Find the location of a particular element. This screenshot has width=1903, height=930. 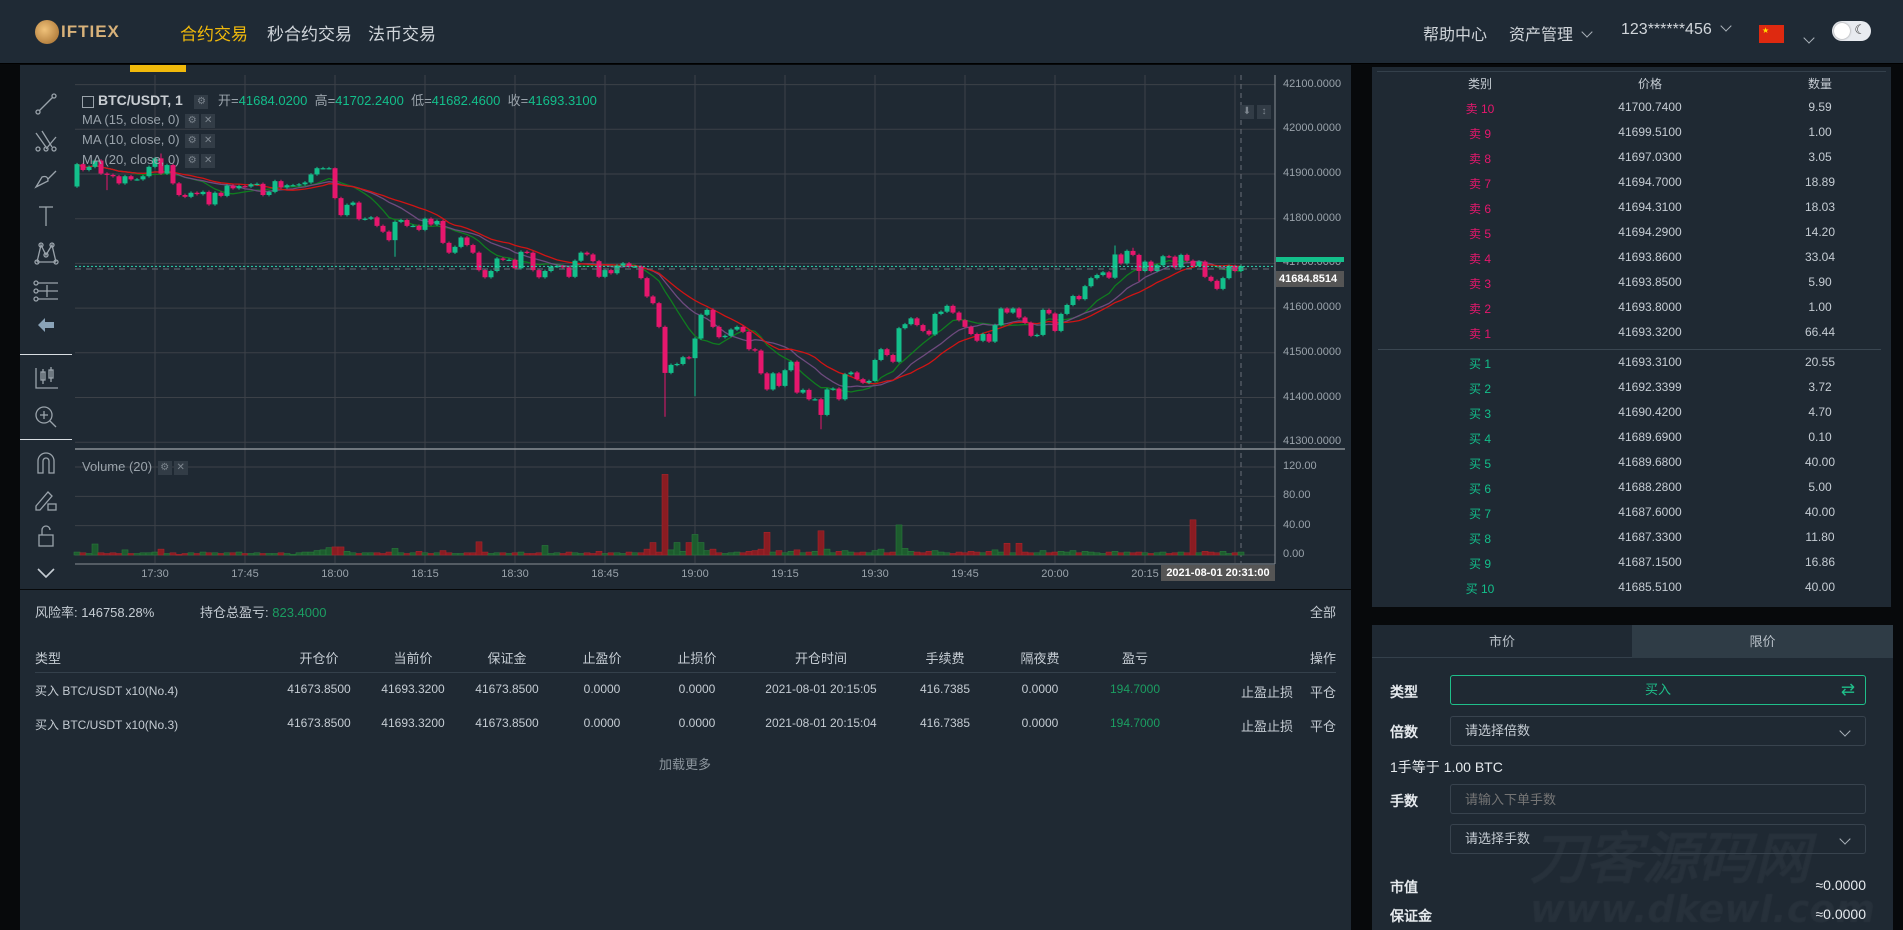

bid-price: 41693.3100 is located at coordinates (1650, 362).